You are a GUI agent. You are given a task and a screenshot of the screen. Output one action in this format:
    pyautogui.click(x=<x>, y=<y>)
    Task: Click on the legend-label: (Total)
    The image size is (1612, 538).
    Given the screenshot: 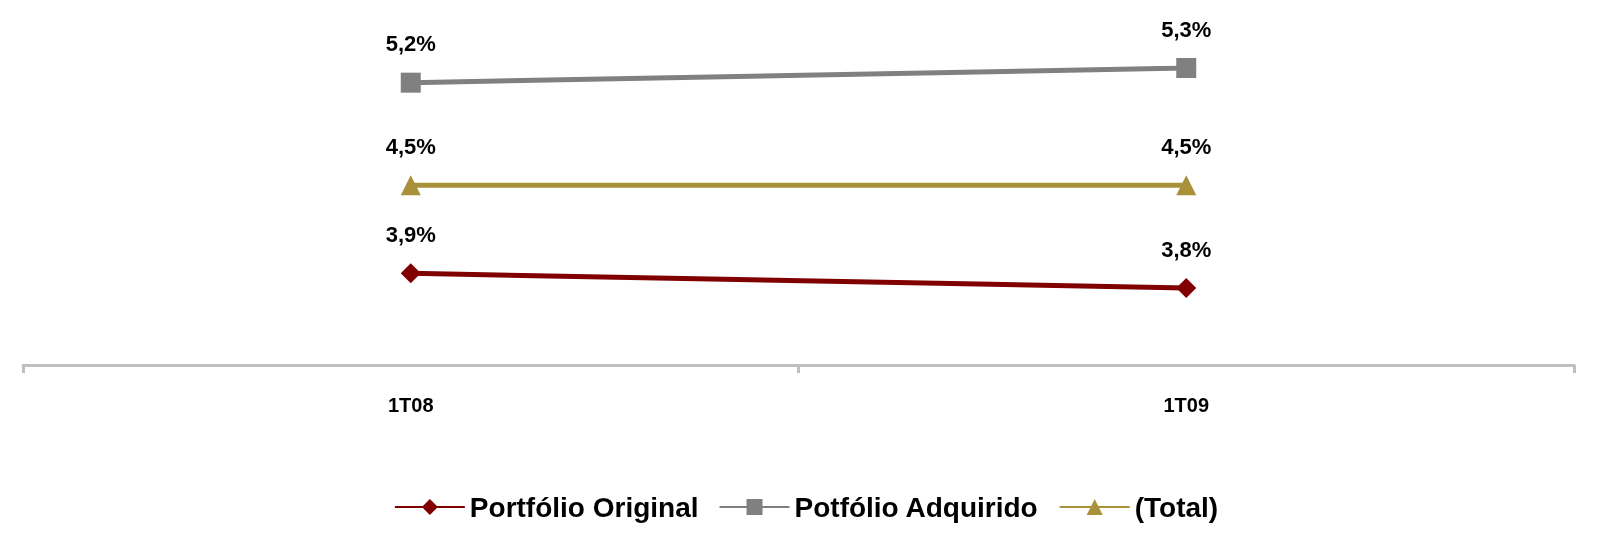 What is the action you would take?
    pyautogui.click(x=1176, y=507)
    